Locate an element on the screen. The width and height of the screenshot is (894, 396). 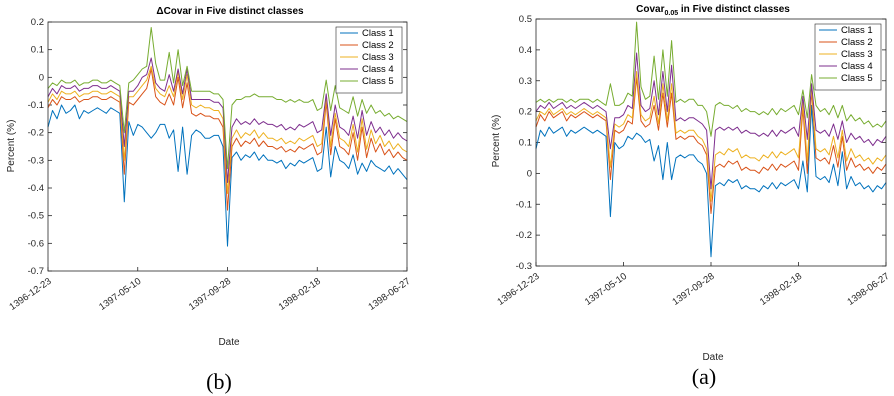
x-tick-label-b: 1398-06-27 is located at coordinates (389, 294).